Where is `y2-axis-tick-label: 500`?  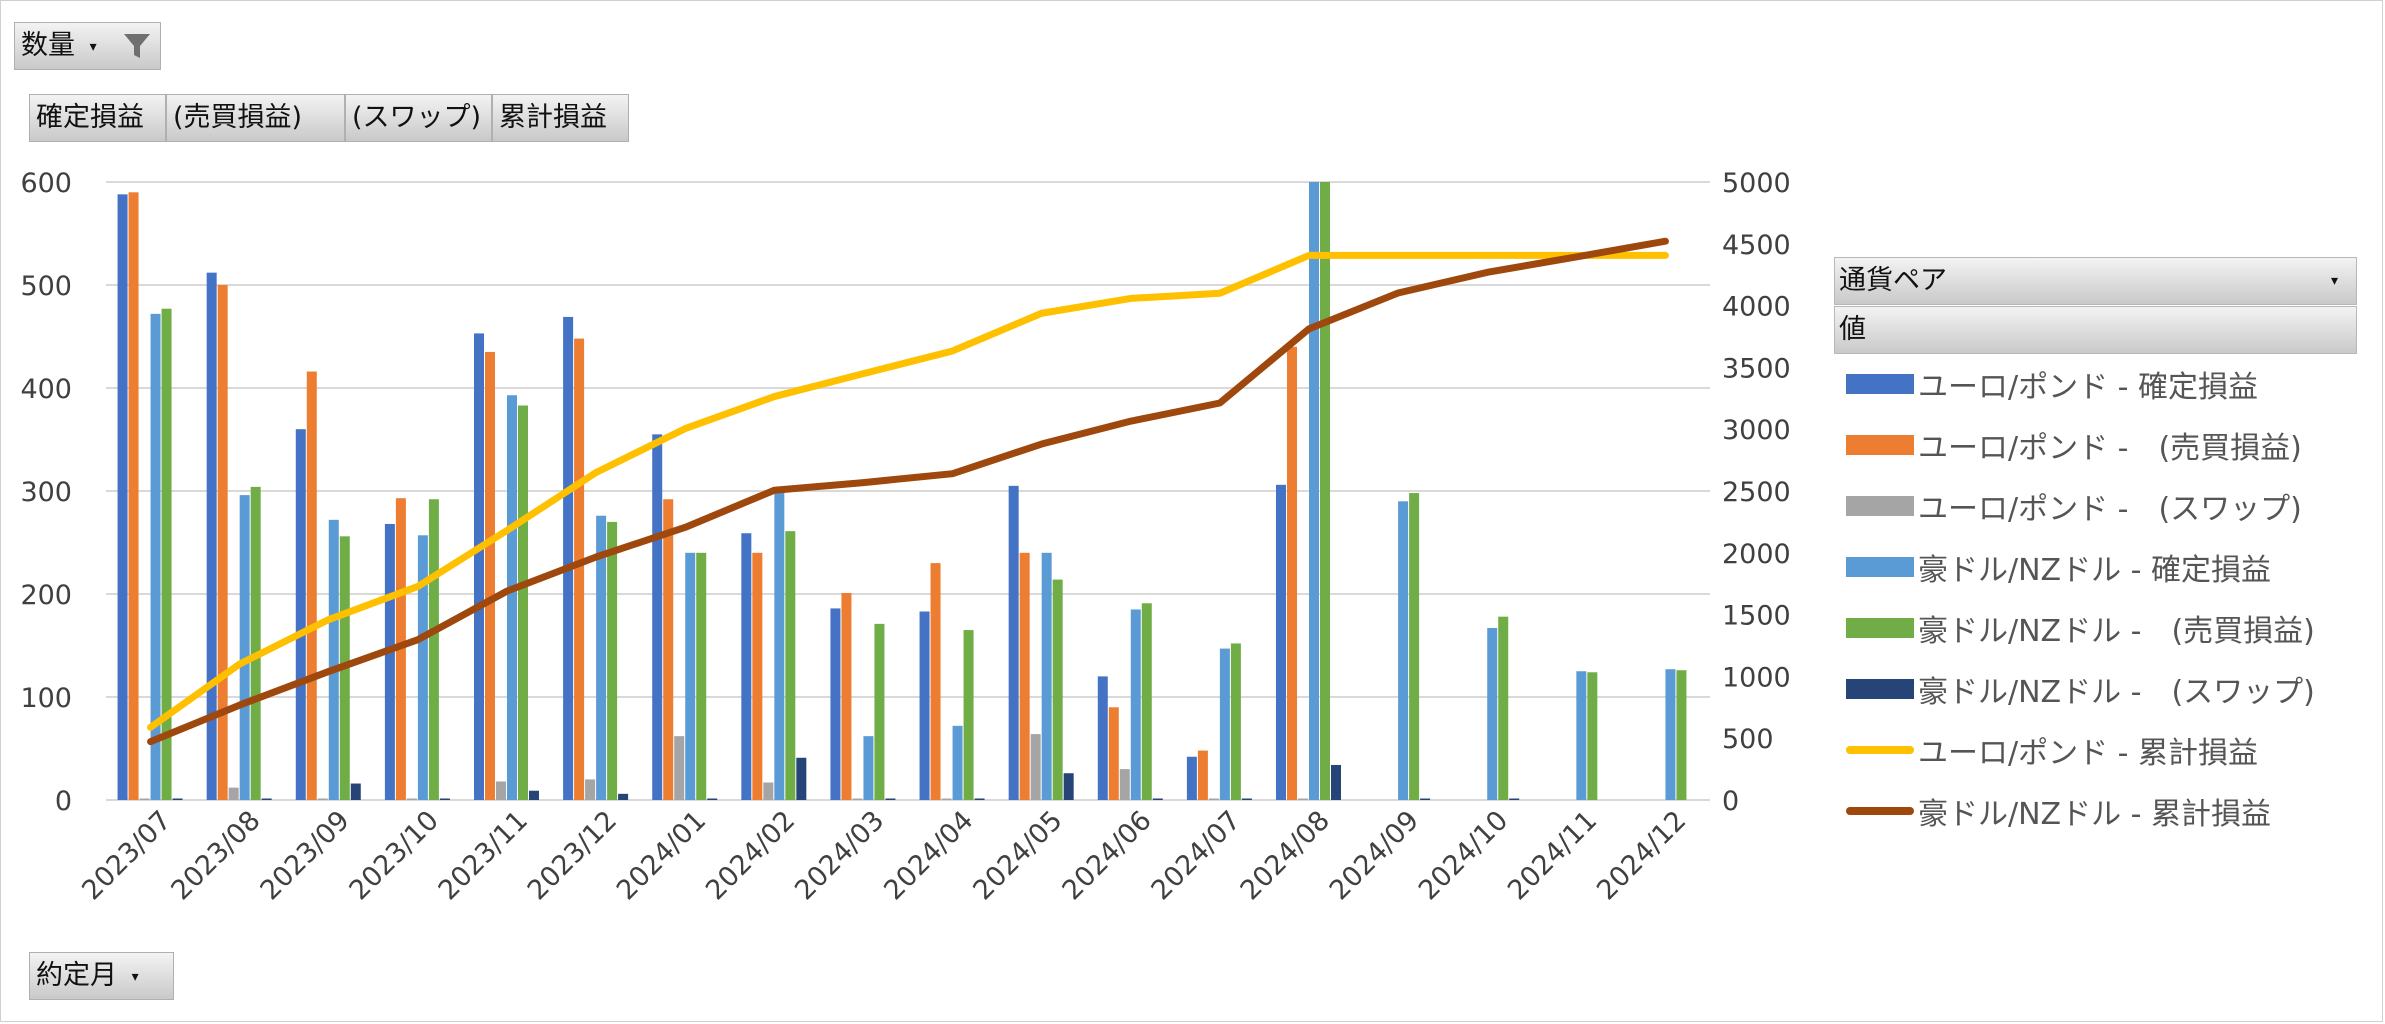
y2-axis-tick-label: 500 is located at coordinates (1748, 739).